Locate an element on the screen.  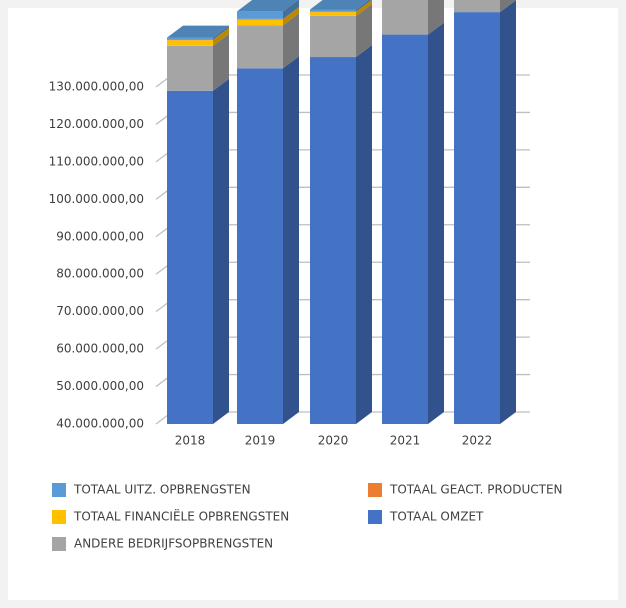
y-tick-label: 110.000.000,00 is located at coordinates (96, 161).